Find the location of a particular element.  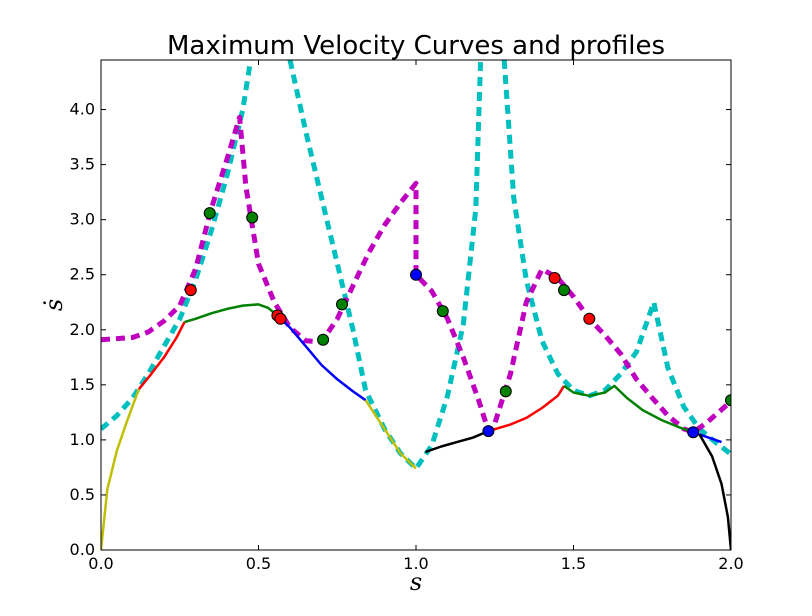

y-tick-label-2: 1.0 is located at coordinates (82, 439).